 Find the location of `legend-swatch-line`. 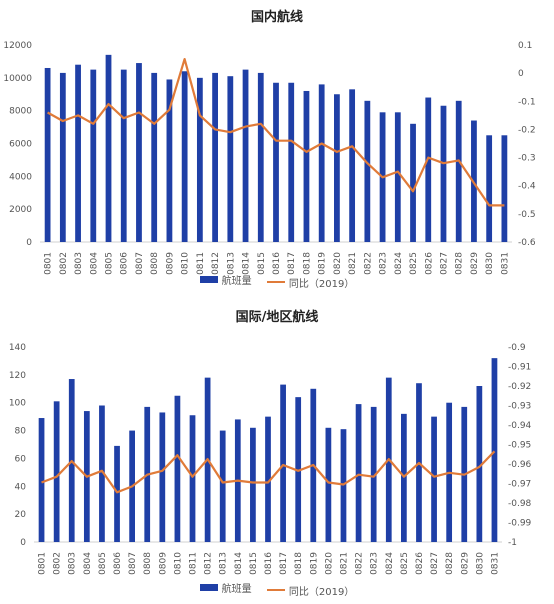

legend-swatch-line is located at coordinates (275, 590).